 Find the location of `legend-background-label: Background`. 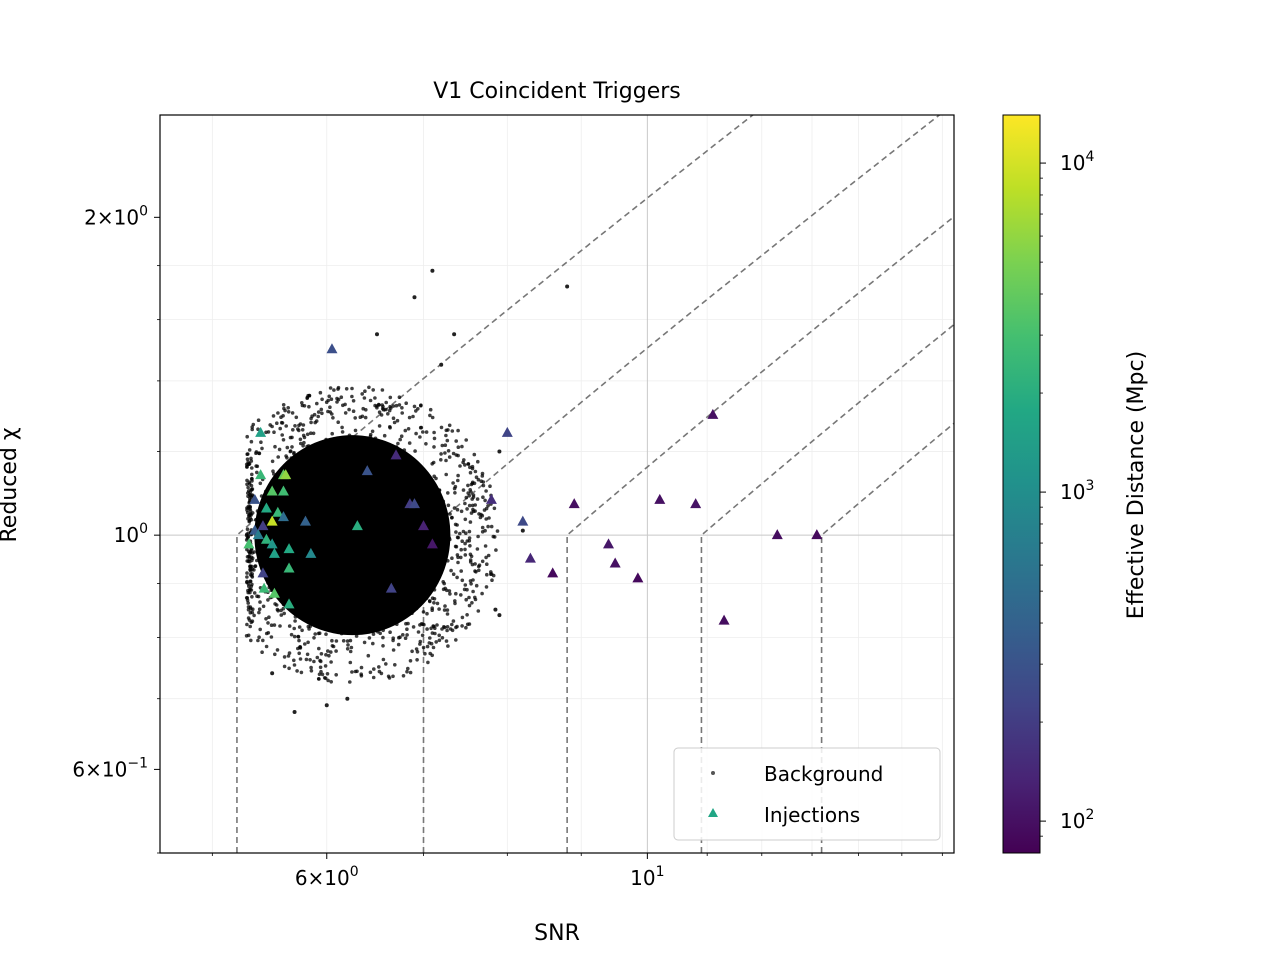

legend-background-label: Background is located at coordinates (823, 774).